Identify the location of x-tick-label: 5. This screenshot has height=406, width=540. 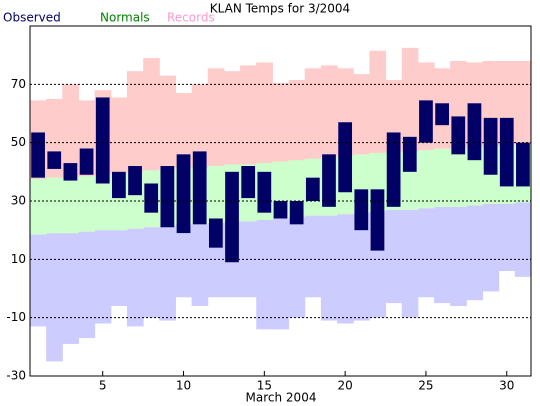
(103, 386).